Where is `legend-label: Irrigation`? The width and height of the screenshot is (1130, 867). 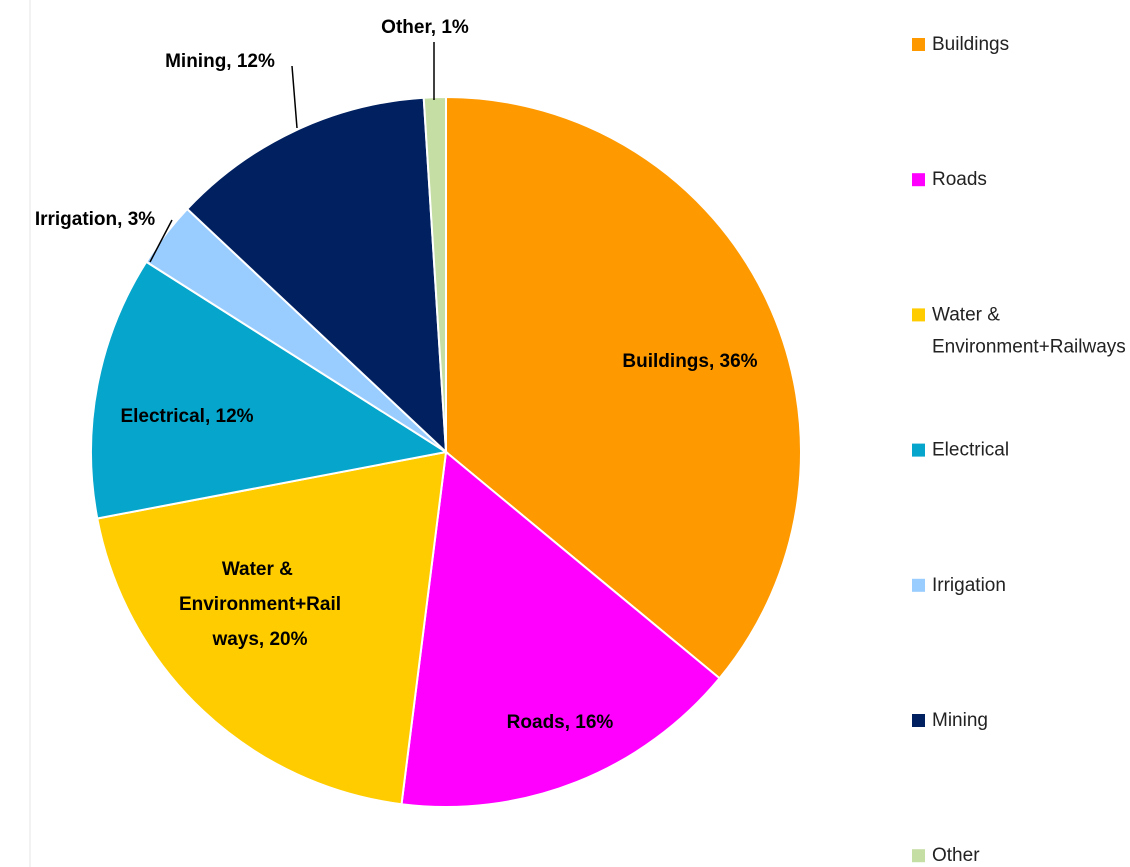
legend-label: Irrigation is located at coordinates (969, 585).